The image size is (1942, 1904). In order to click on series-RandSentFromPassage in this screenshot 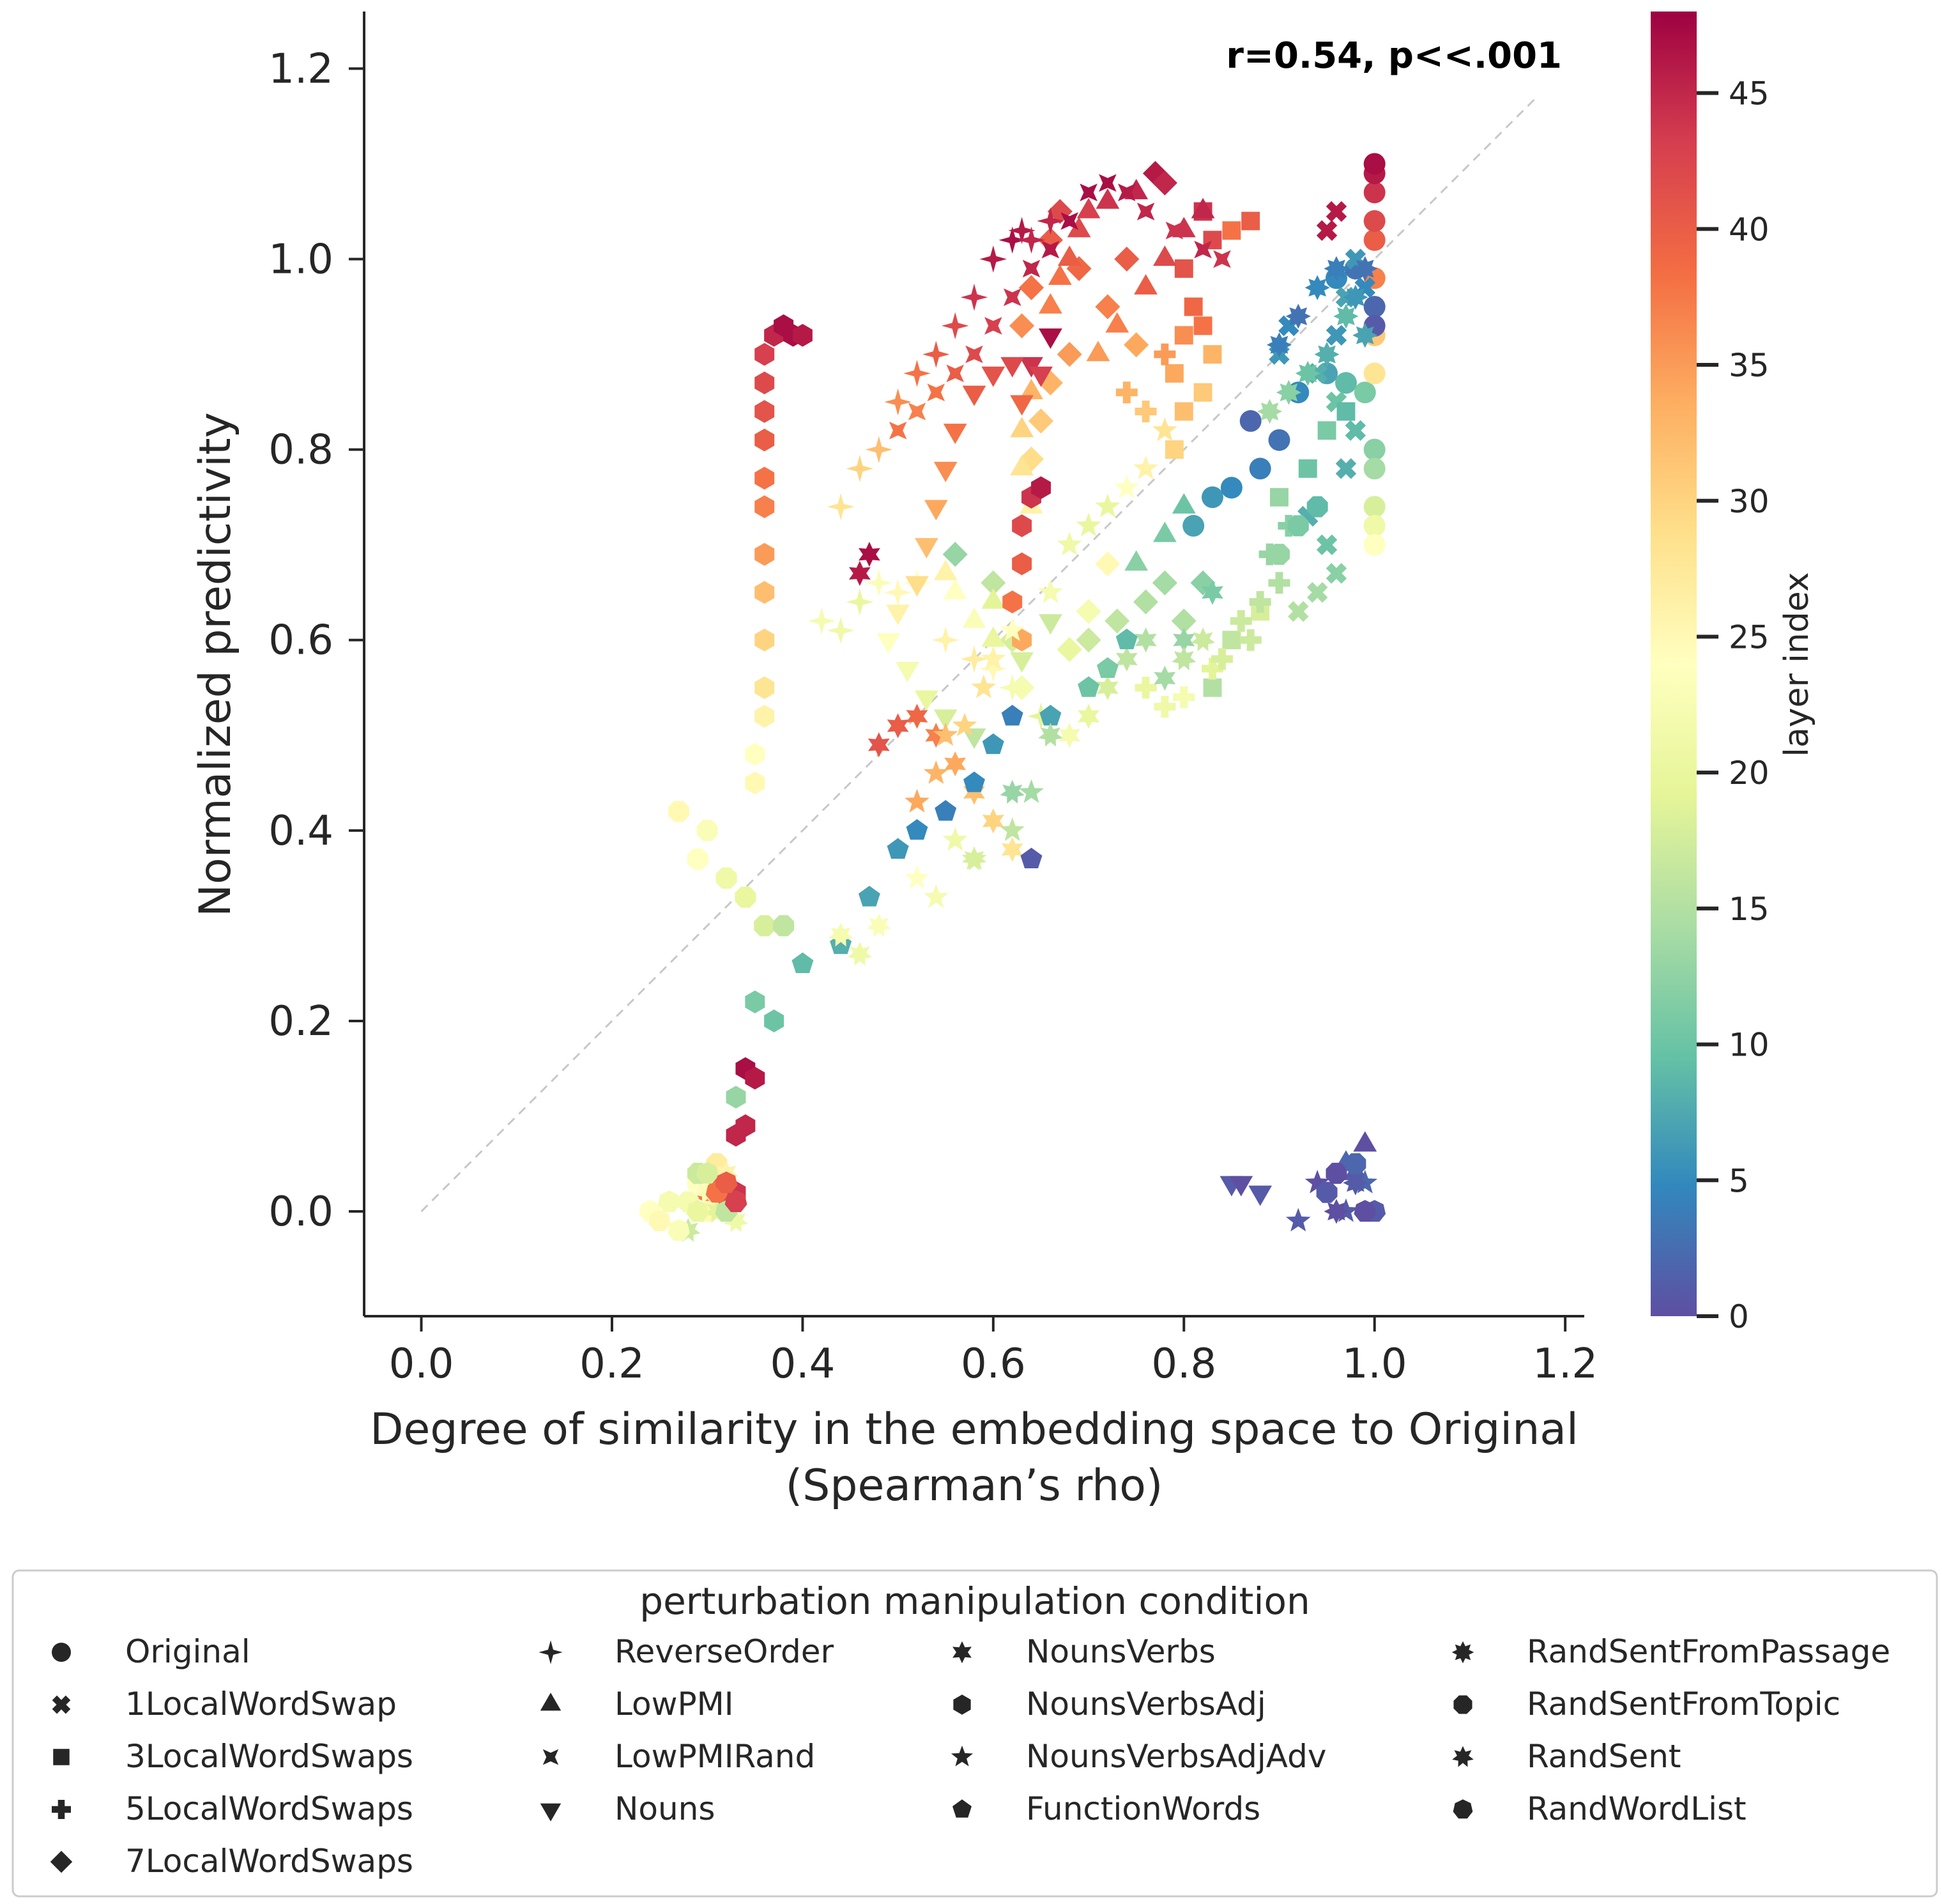, I will do `click(1318, 740)`.